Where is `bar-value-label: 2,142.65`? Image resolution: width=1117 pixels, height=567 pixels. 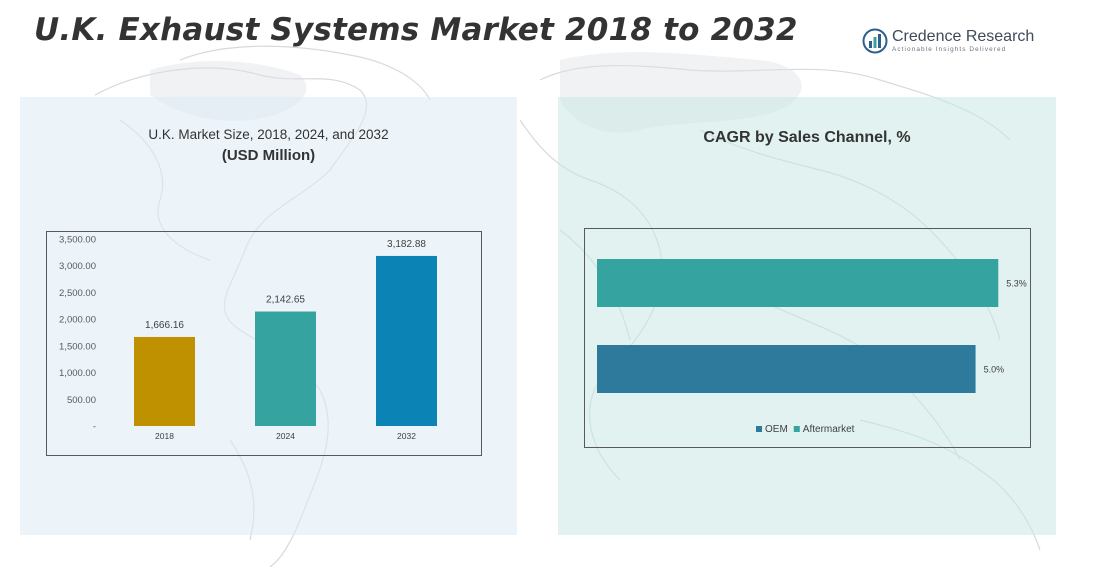
bar-value-label: 2,142.65 is located at coordinates (285, 300).